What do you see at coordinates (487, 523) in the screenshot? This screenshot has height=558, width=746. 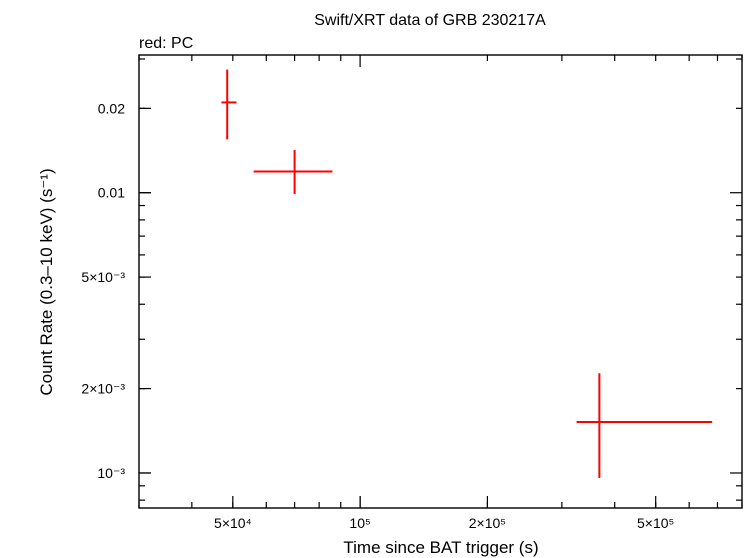 I see `x-tick-label: 2×10⁵` at bounding box center [487, 523].